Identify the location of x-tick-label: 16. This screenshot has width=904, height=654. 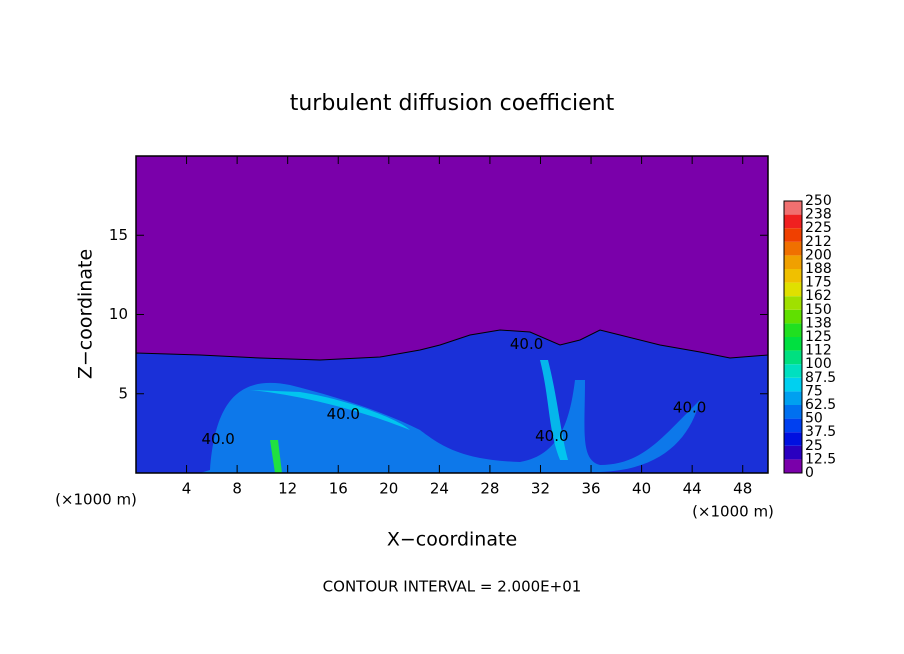
(338, 489).